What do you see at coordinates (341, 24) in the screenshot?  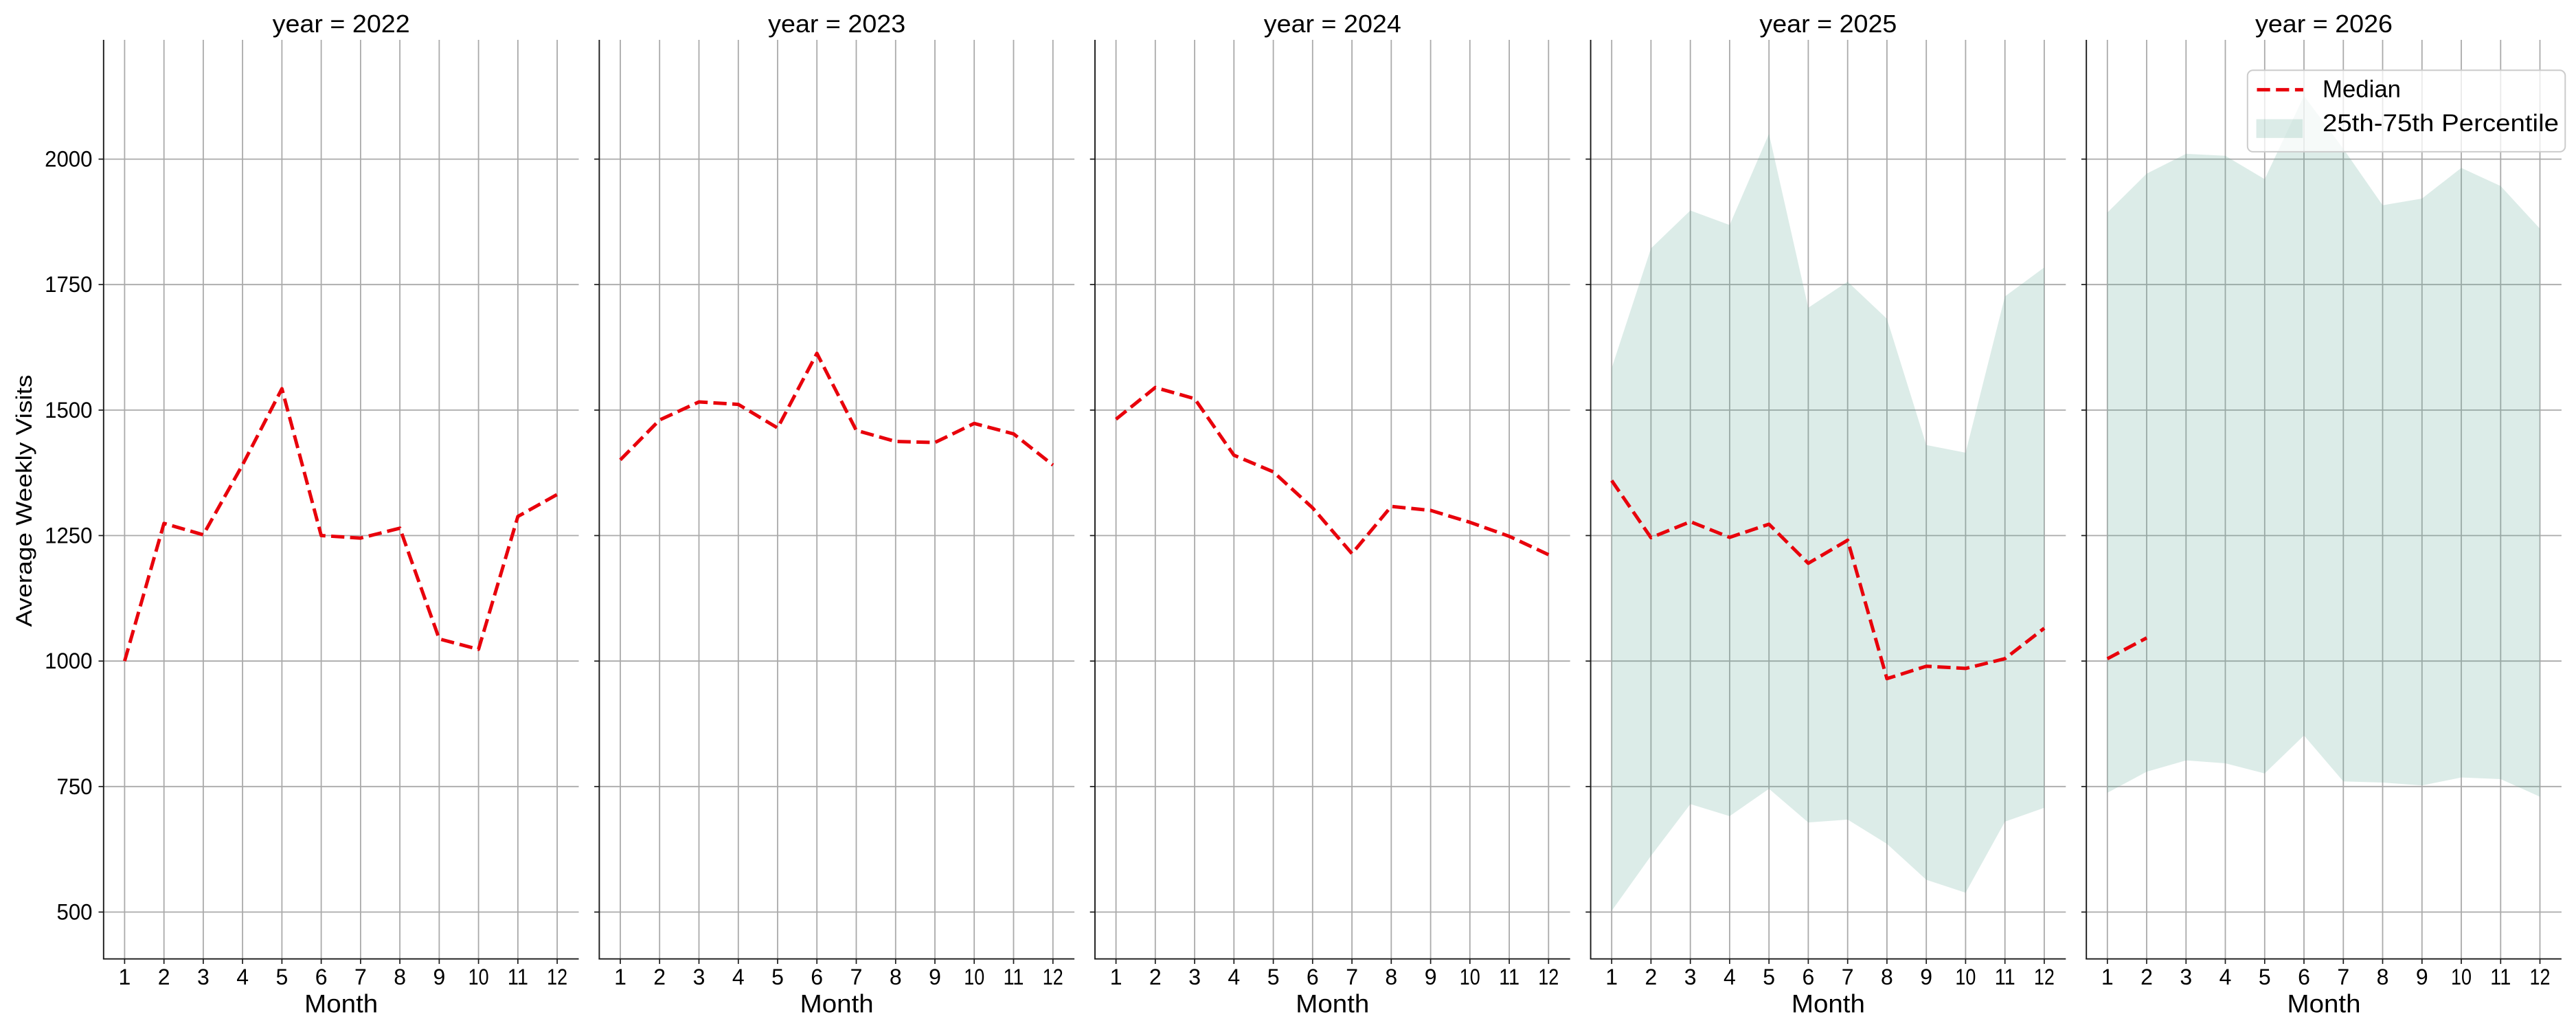 I see `svg-text: year = 2022` at bounding box center [341, 24].